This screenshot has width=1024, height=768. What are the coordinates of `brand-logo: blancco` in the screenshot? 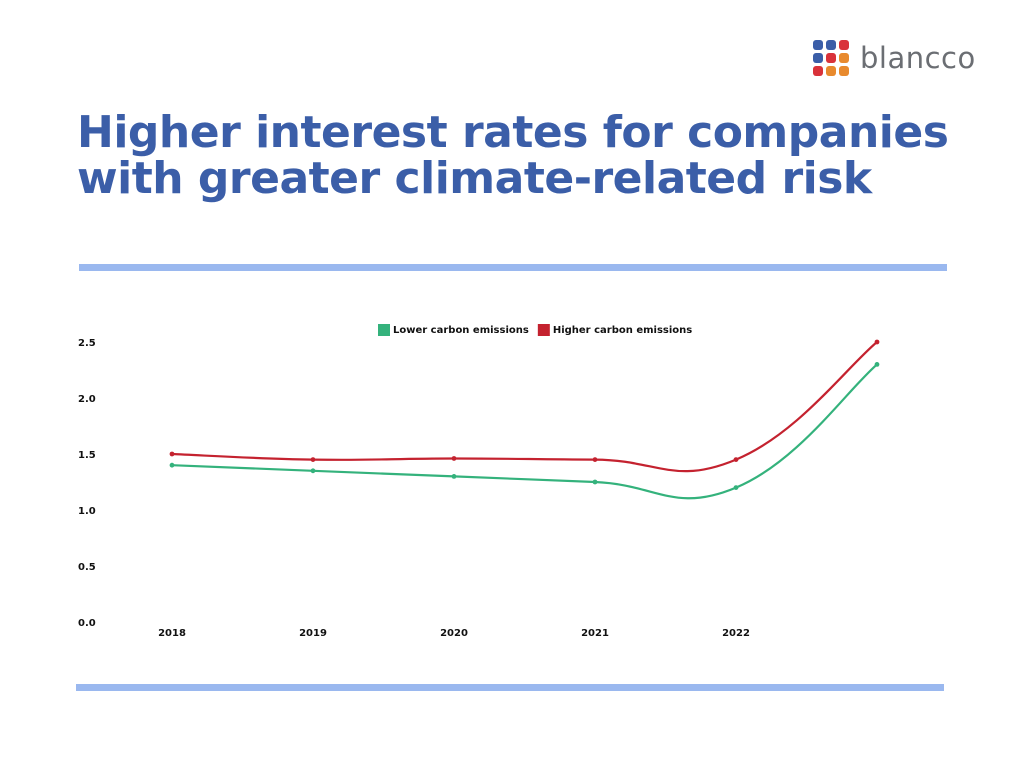 It's located at (903, 58).